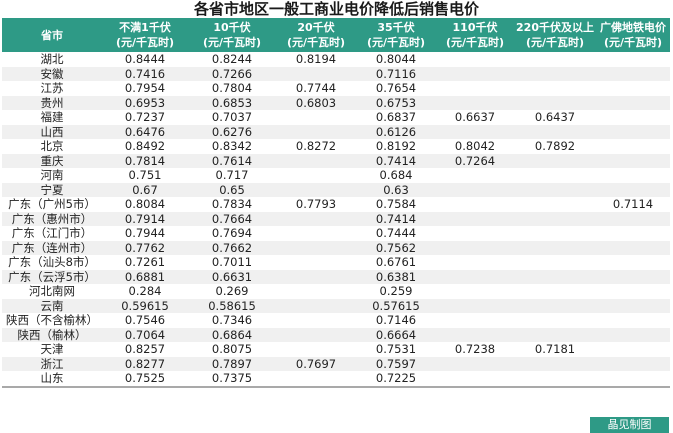 Image resolution: width=673 pixels, height=433 pixels. What do you see at coordinates (336, 349) in the screenshot?
I see `table-row: 天津 0.8257 0.8075 0.7531 0.7238 0.7181` at bounding box center [336, 349].